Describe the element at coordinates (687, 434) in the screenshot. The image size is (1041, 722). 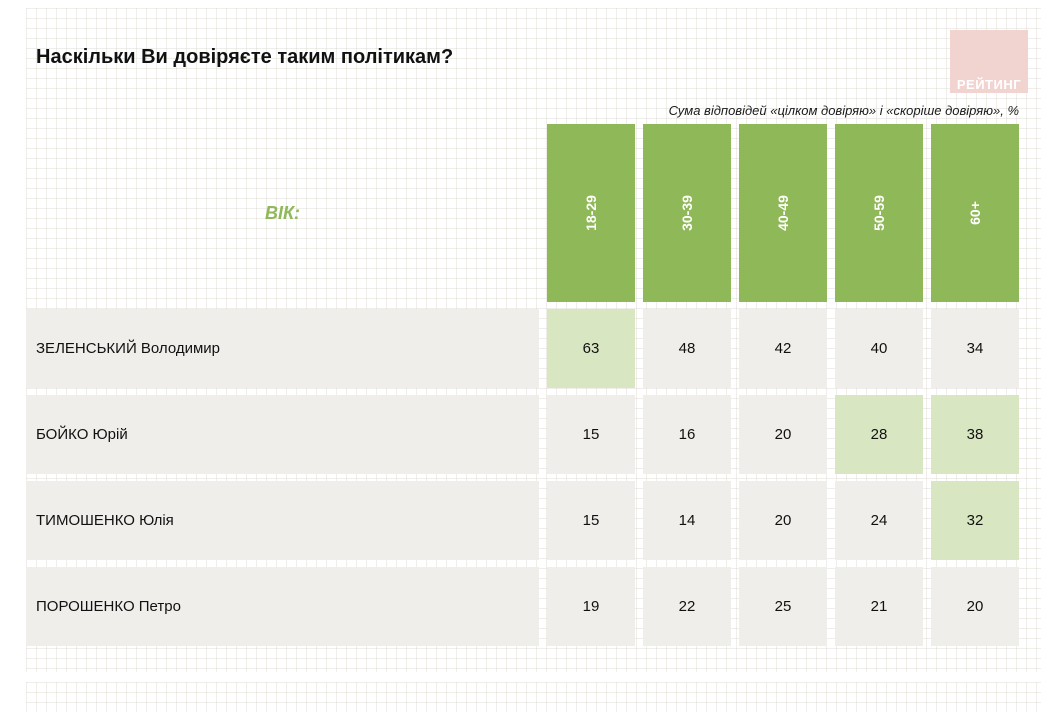
I see `value-cell: 16` at that location.